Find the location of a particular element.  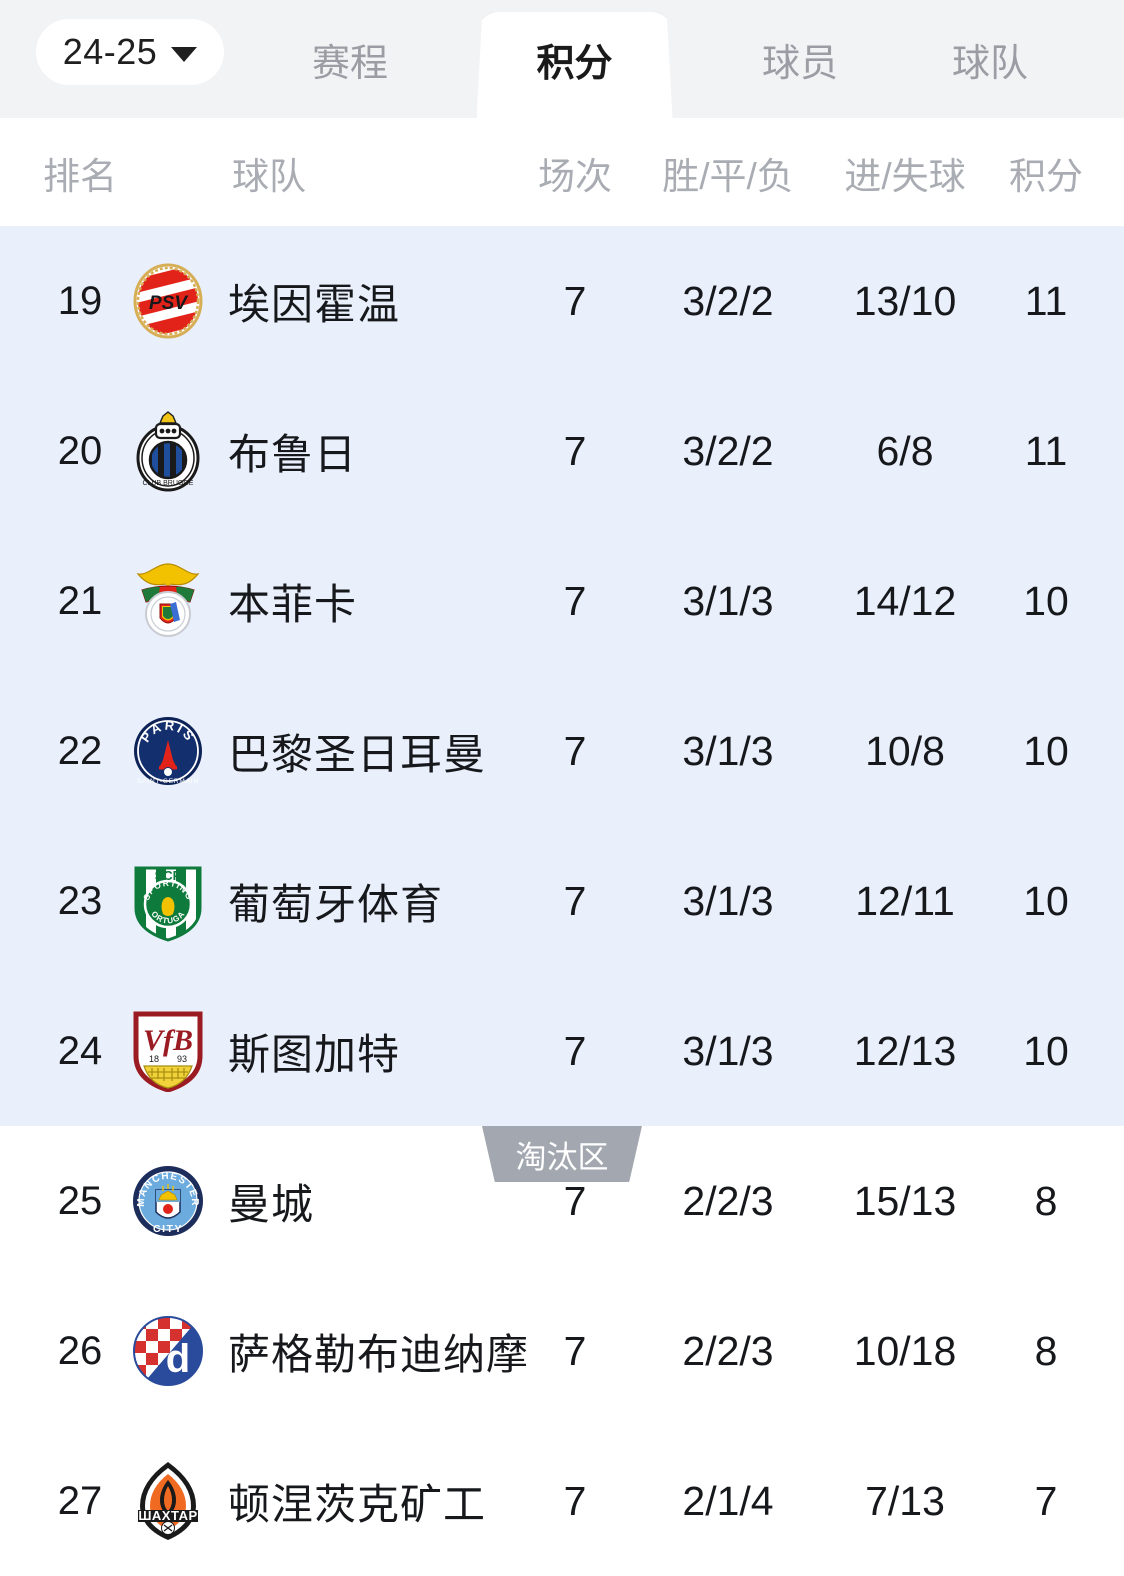

psg-crest: PARIS SAINT-GERMAIN is located at coordinates (168, 751).